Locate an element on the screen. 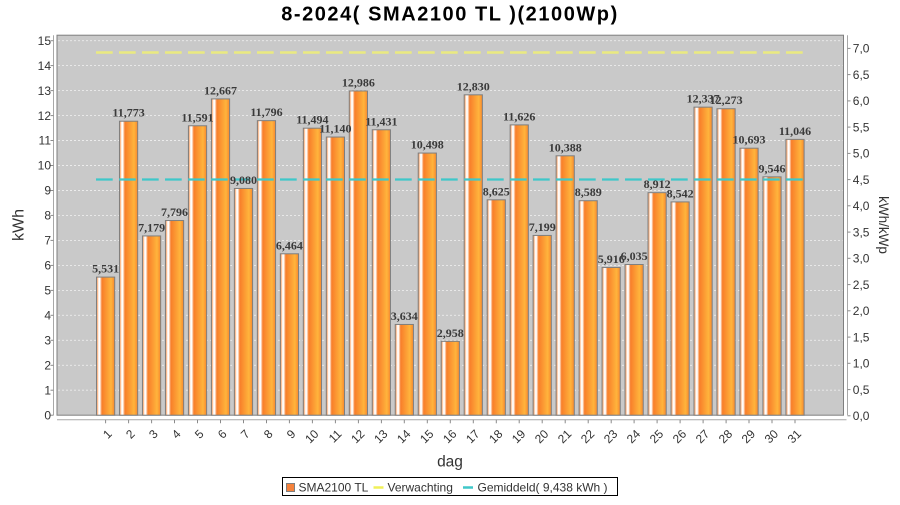 The image size is (900, 505). svg-text: 8,912 is located at coordinates (657, 184).